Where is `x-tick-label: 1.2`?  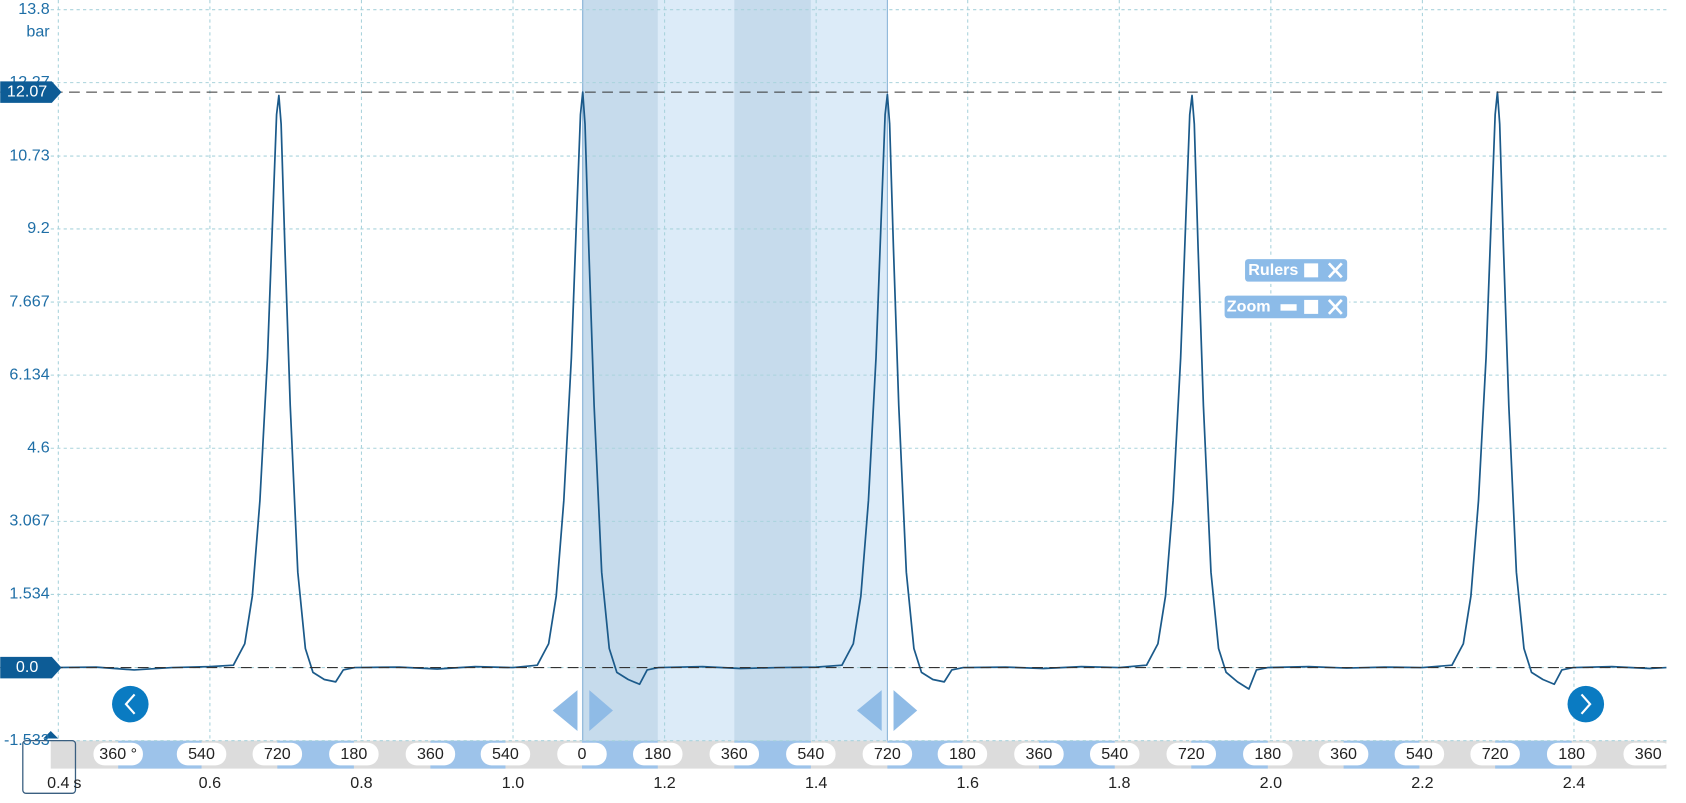 x-tick-label: 1.2 is located at coordinates (664, 783).